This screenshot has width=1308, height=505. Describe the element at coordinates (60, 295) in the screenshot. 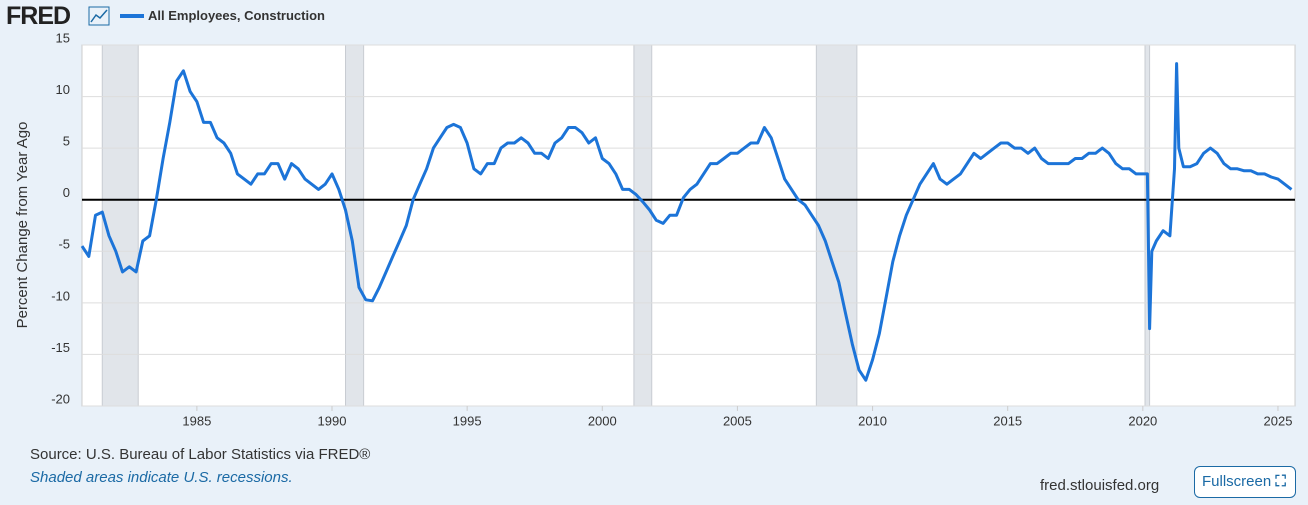

I see `y-tick-label: -10` at that location.